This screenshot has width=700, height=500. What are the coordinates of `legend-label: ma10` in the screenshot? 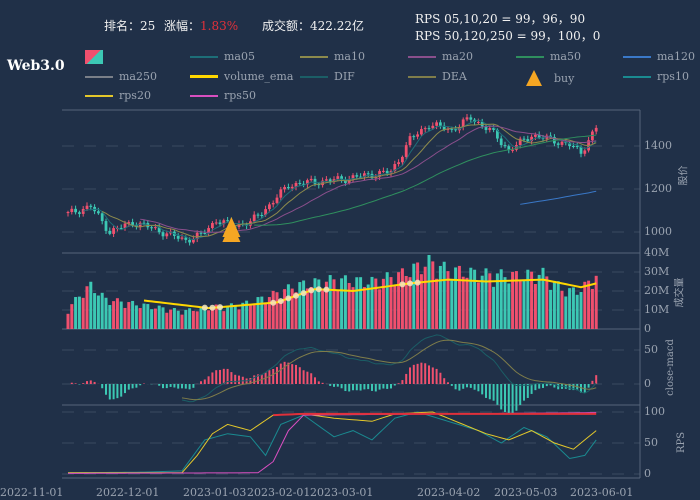 It's located at (349, 56).